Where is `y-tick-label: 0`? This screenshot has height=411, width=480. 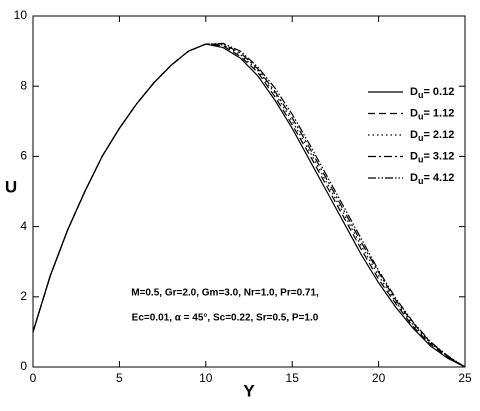 y-tick-label: 0 is located at coordinates (23, 366).